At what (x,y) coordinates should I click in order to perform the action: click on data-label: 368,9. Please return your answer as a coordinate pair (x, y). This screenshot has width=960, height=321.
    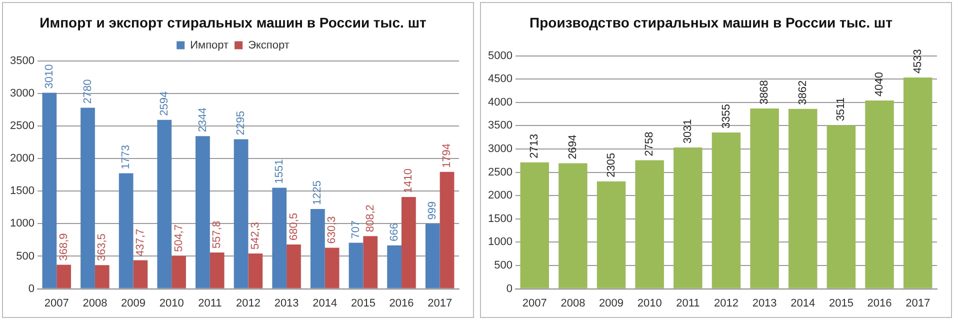
    Looking at the image, I should click on (64, 247).